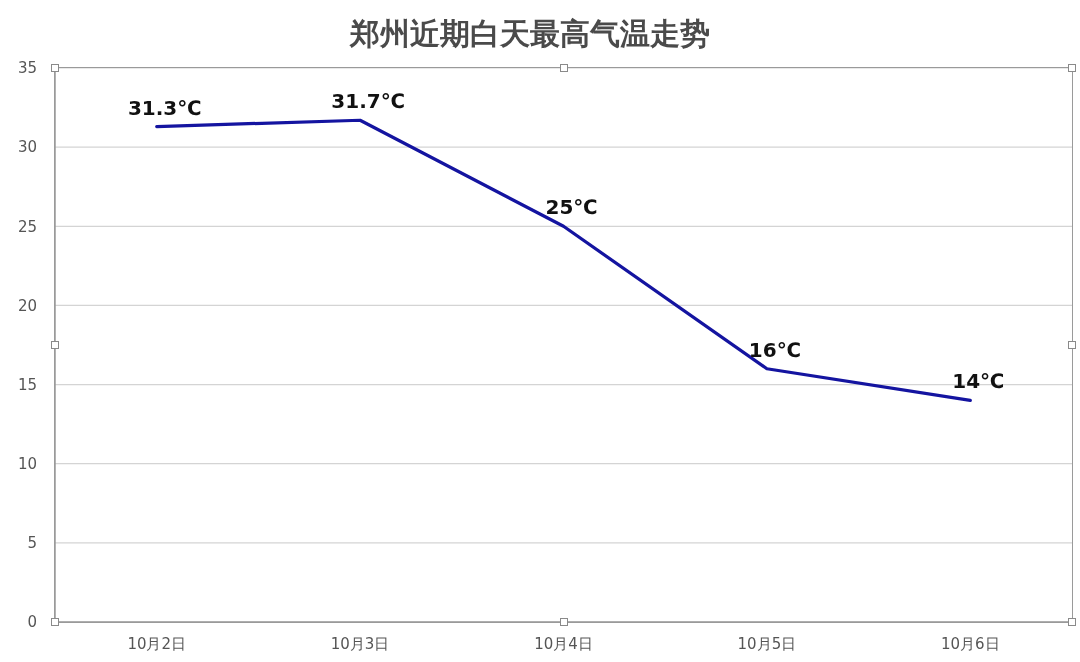 The height and width of the screenshot is (662, 1080). What do you see at coordinates (563, 643) in the screenshot?
I see `x-tick-label: 10月4日` at bounding box center [563, 643].